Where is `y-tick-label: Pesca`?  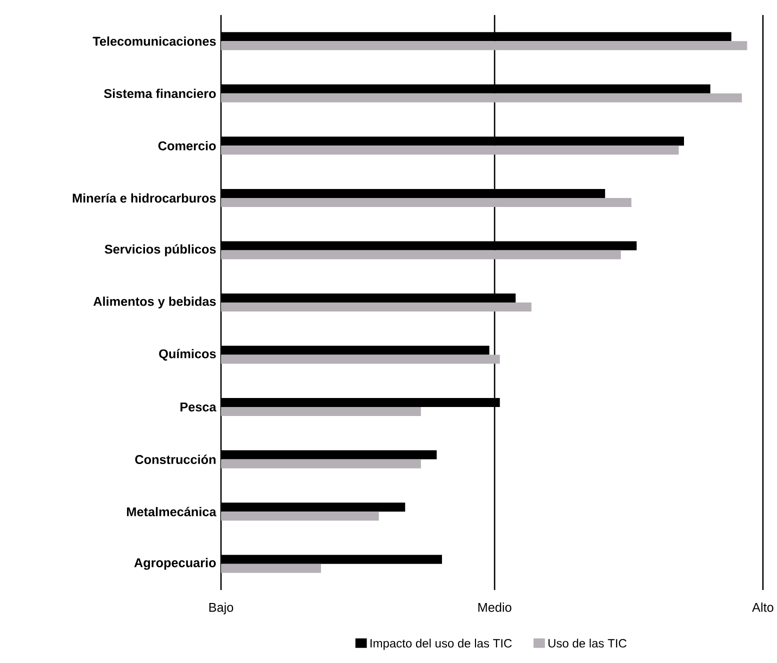 y-tick-label: Pesca is located at coordinates (198, 407).